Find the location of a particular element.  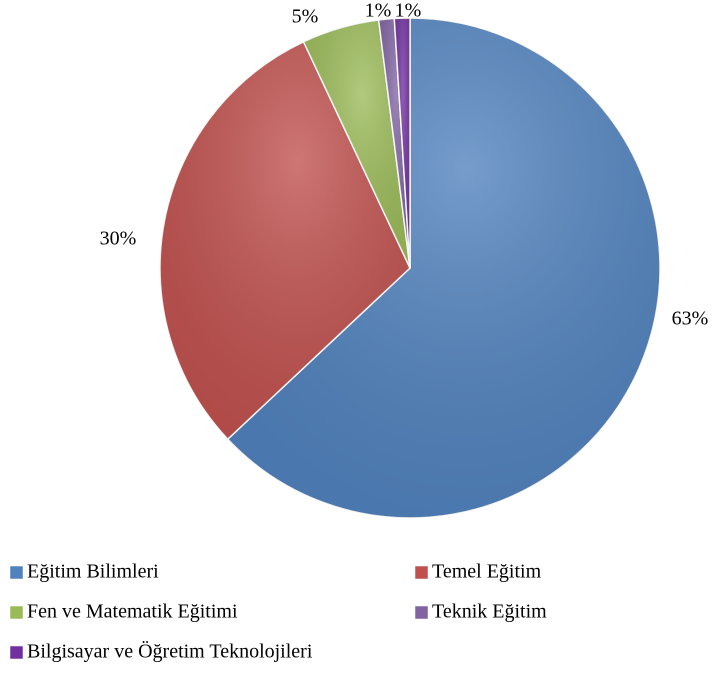

legend-label: Temel Eğitim is located at coordinates (487, 572).